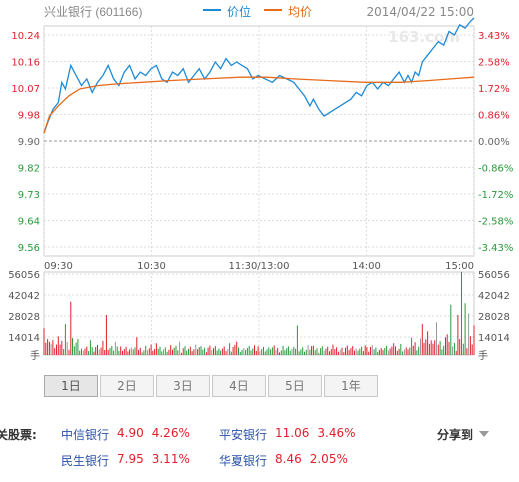 The image size is (519, 482). I want to click on stock-name: 中信银行, so click(85, 435).